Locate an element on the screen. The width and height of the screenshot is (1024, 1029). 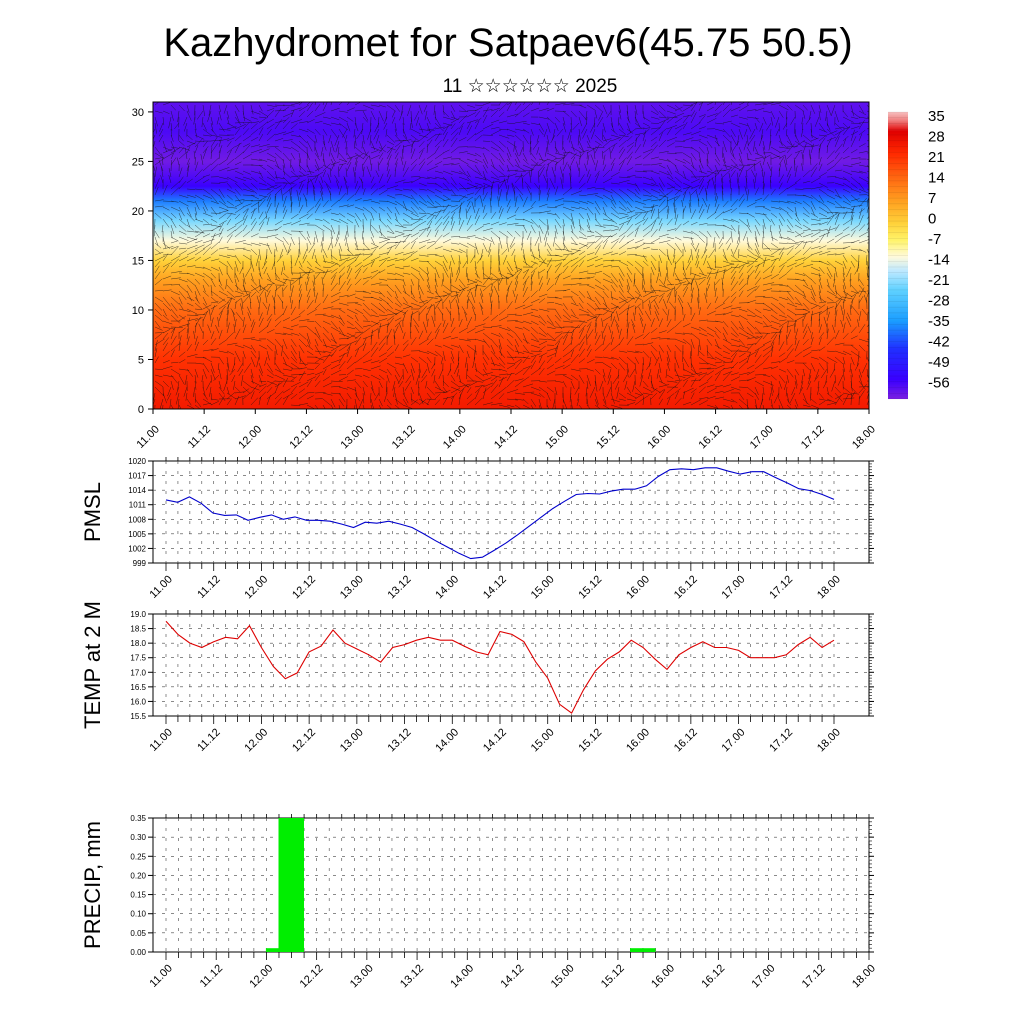
colorbar-label: -7 is located at coordinates (934, 239).